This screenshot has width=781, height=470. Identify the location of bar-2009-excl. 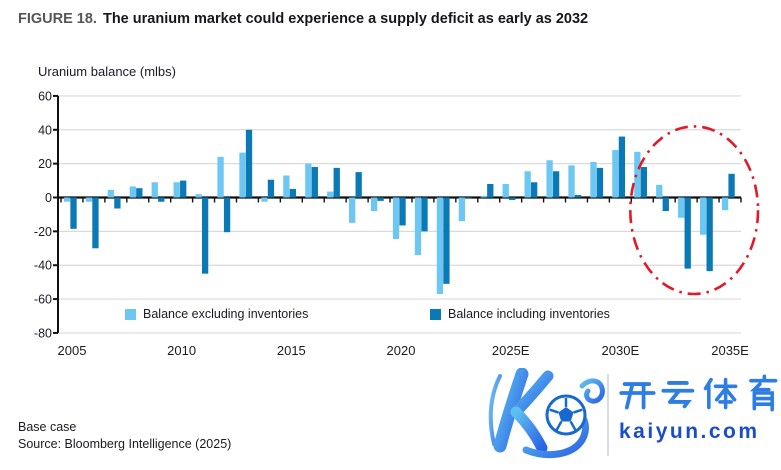
(154, 190).